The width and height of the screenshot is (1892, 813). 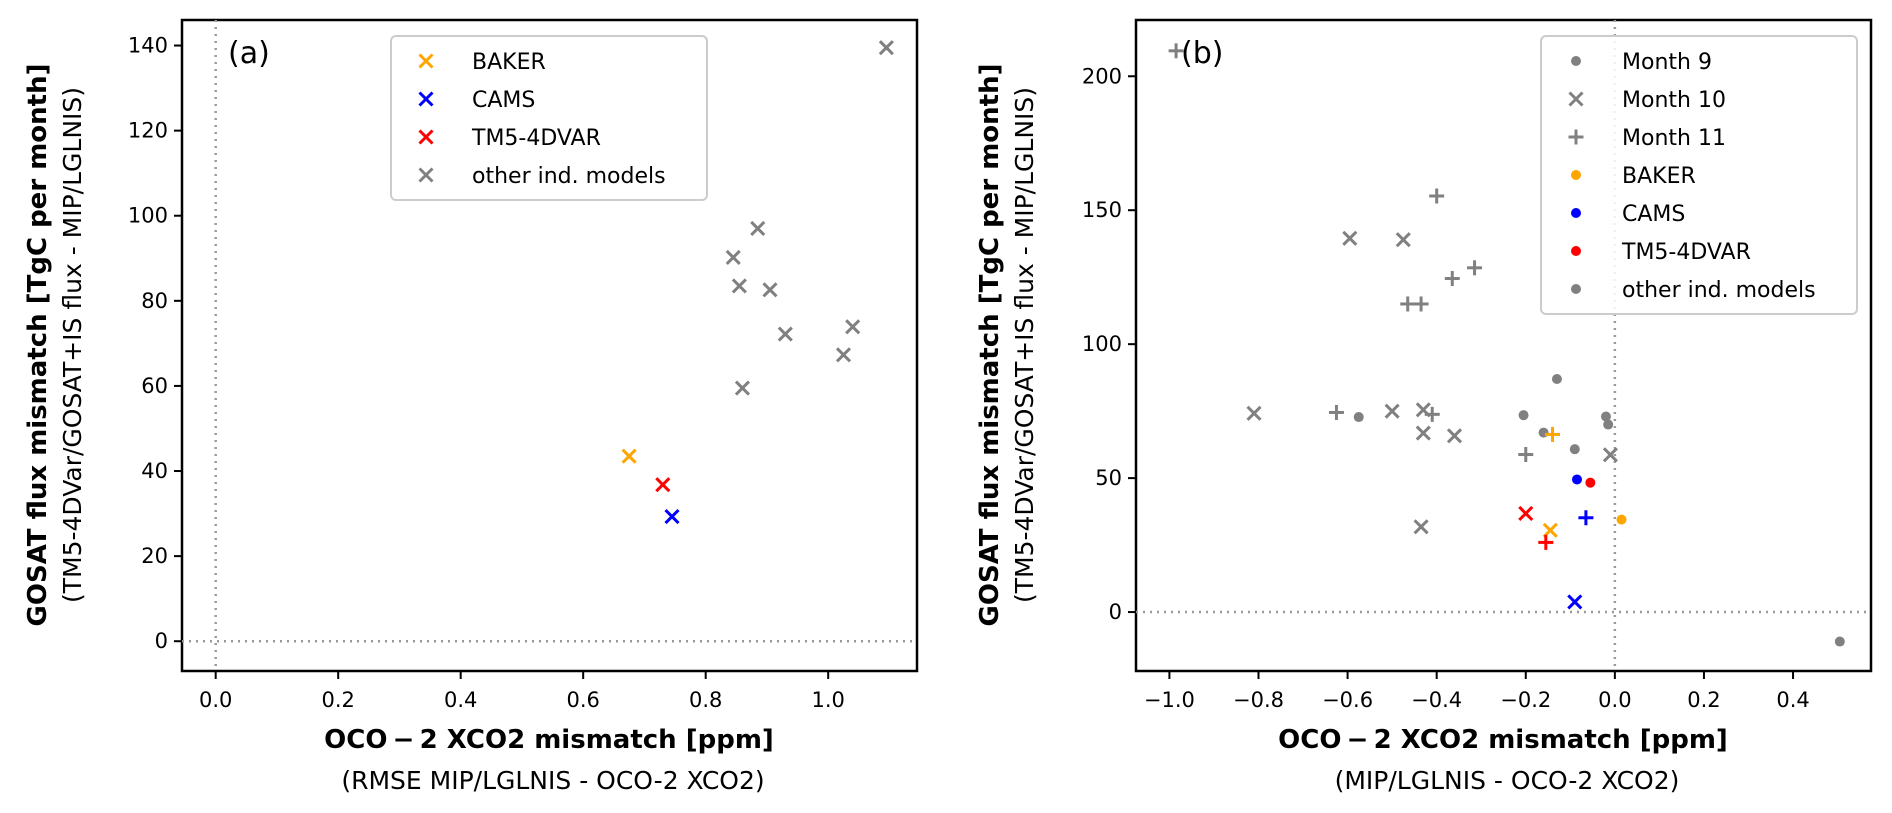 What do you see at coordinates (629, 456) in the screenshot?
I see `data-point-baker` at bounding box center [629, 456].